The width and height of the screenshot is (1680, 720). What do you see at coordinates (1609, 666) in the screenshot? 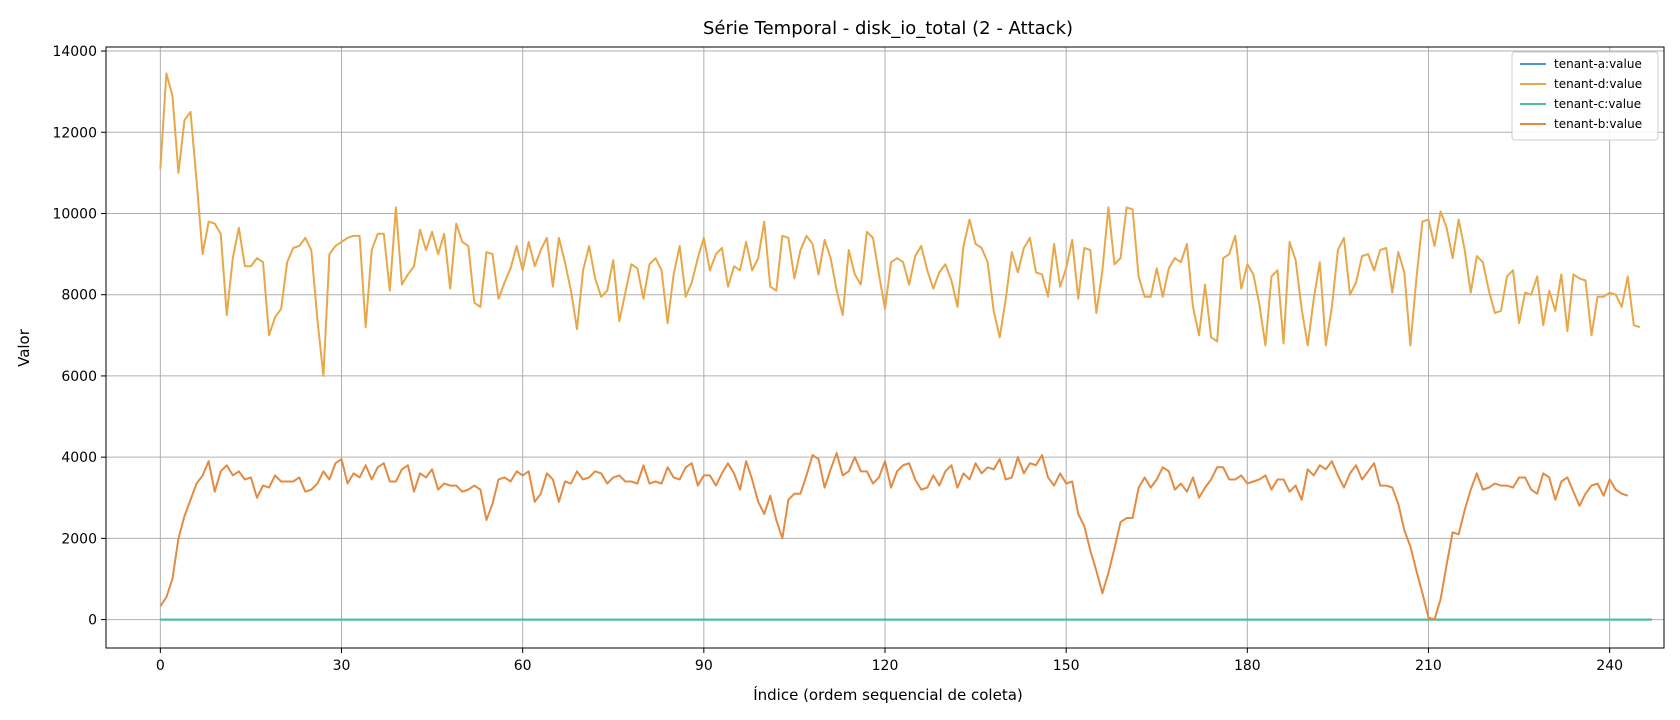
I see `x-tick-label: 240` at bounding box center [1609, 666].